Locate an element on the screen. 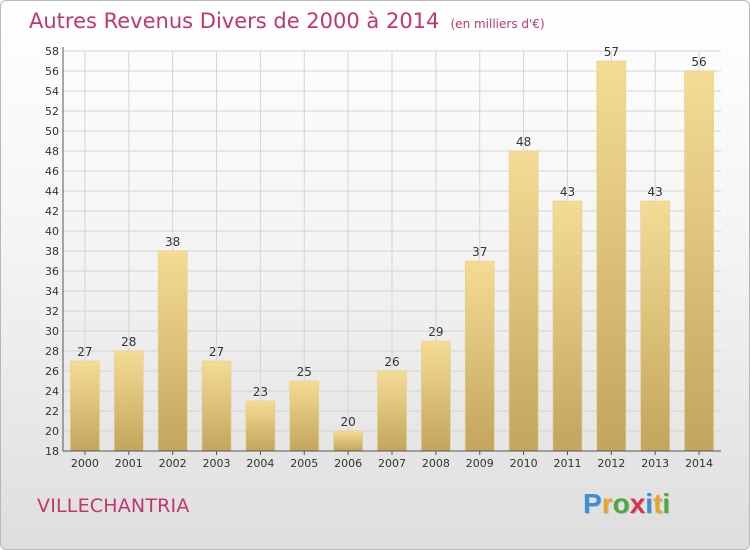 The width and height of the screenshot is (750, 550). y-tick-label: 18 is located at coordinates (52, 451).